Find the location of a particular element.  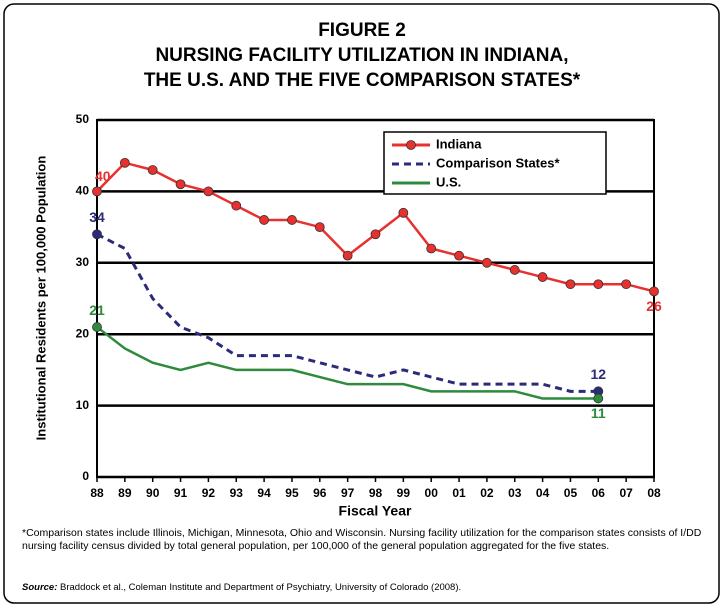

x-tick-label: 96 is located at coordinates (320, 493).